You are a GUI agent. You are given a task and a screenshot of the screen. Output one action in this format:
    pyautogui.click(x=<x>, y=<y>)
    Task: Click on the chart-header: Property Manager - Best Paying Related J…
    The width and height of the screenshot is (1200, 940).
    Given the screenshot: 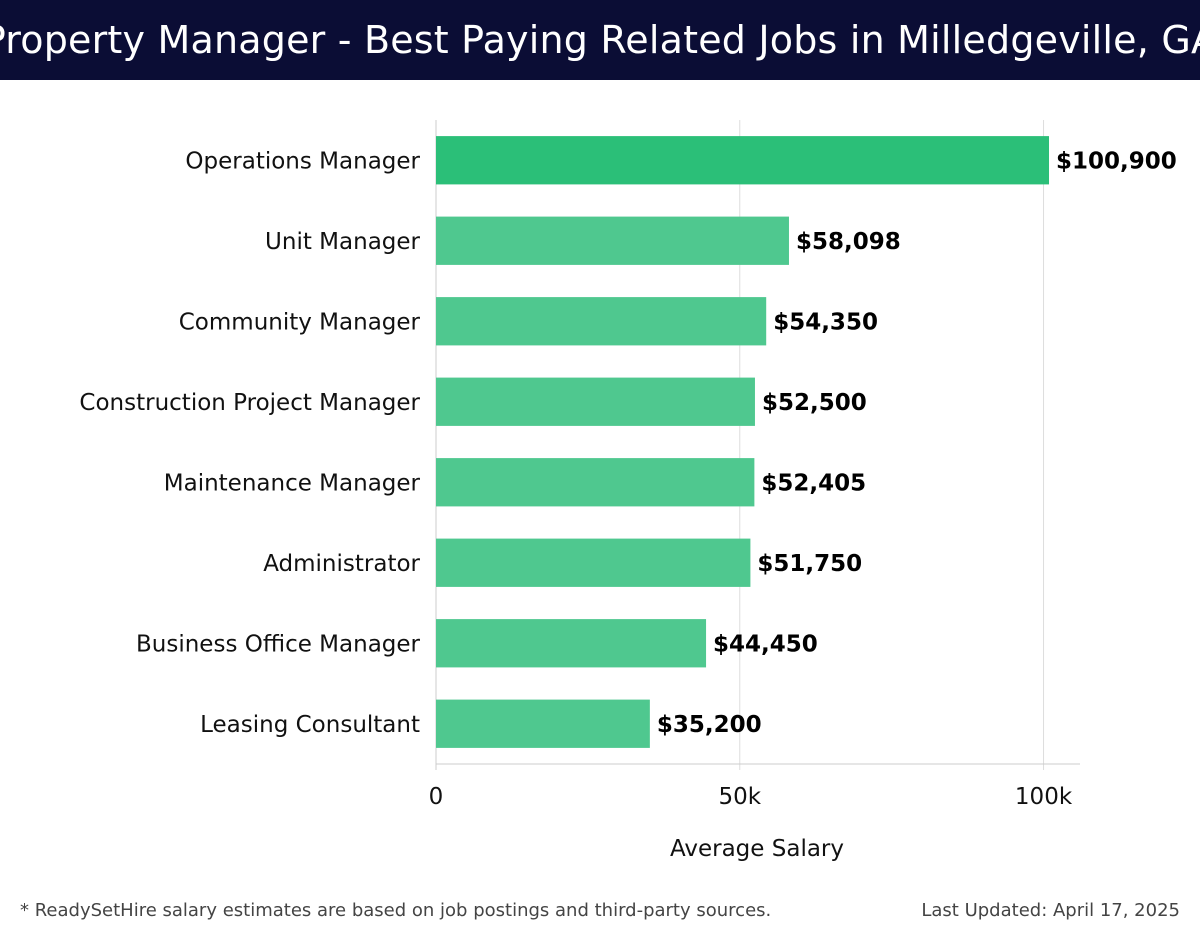 What is the action you would take?
    pyautogui.click(x=600, y=40)
    